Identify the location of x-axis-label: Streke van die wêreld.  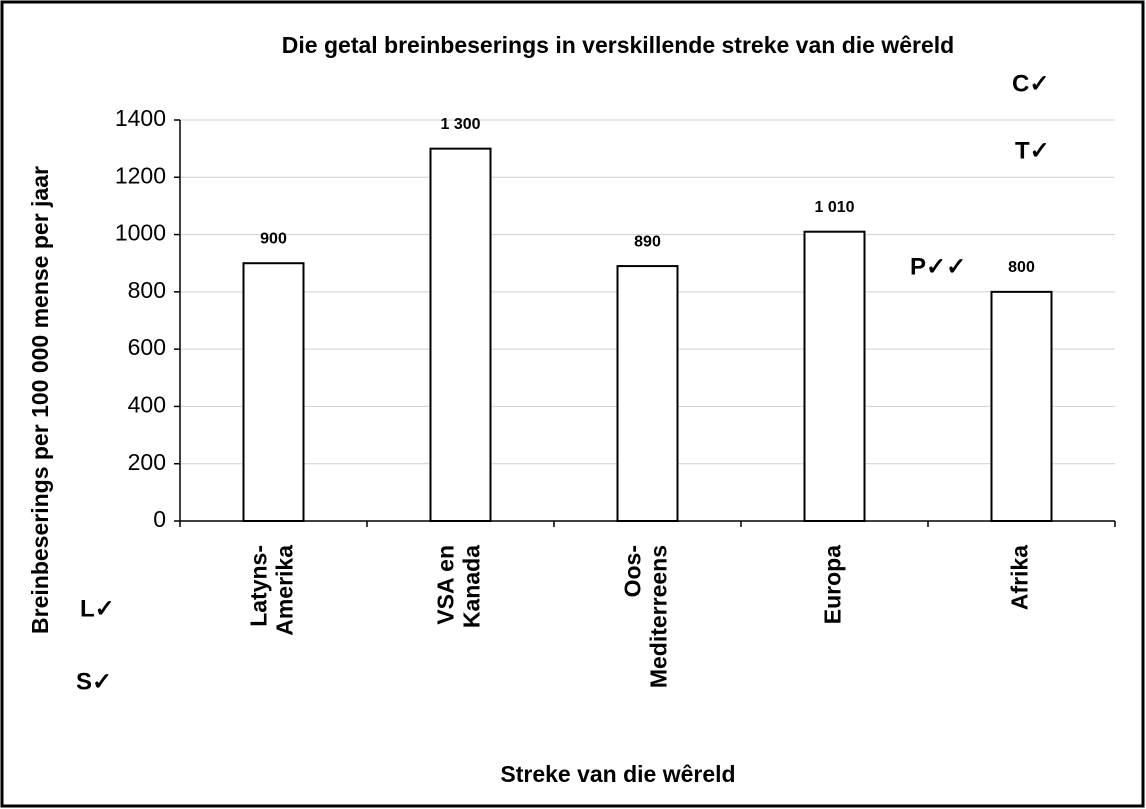
(617, 774).